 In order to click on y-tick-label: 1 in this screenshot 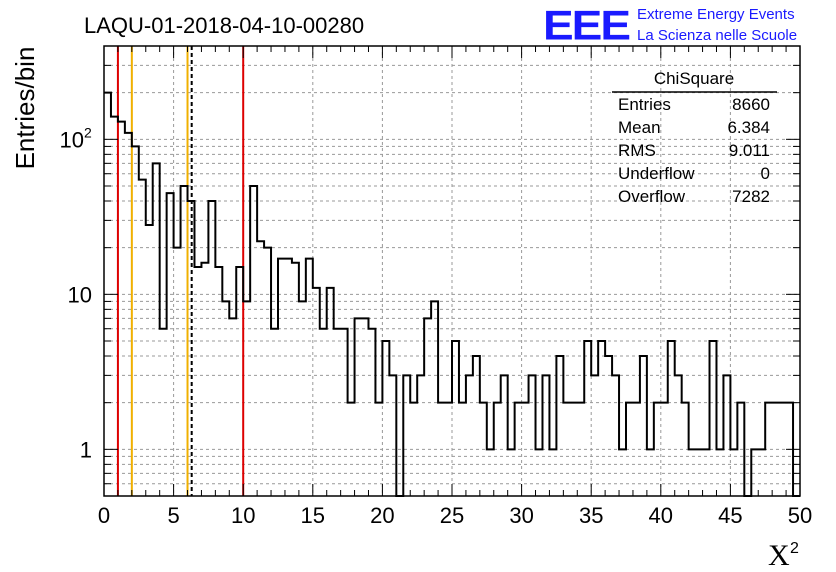, I will do `click(86, 449)`.